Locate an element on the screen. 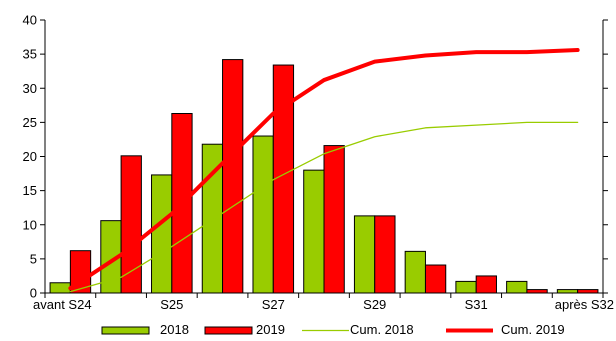  y-tick-label: 35 is located at coordinates (30, 54).